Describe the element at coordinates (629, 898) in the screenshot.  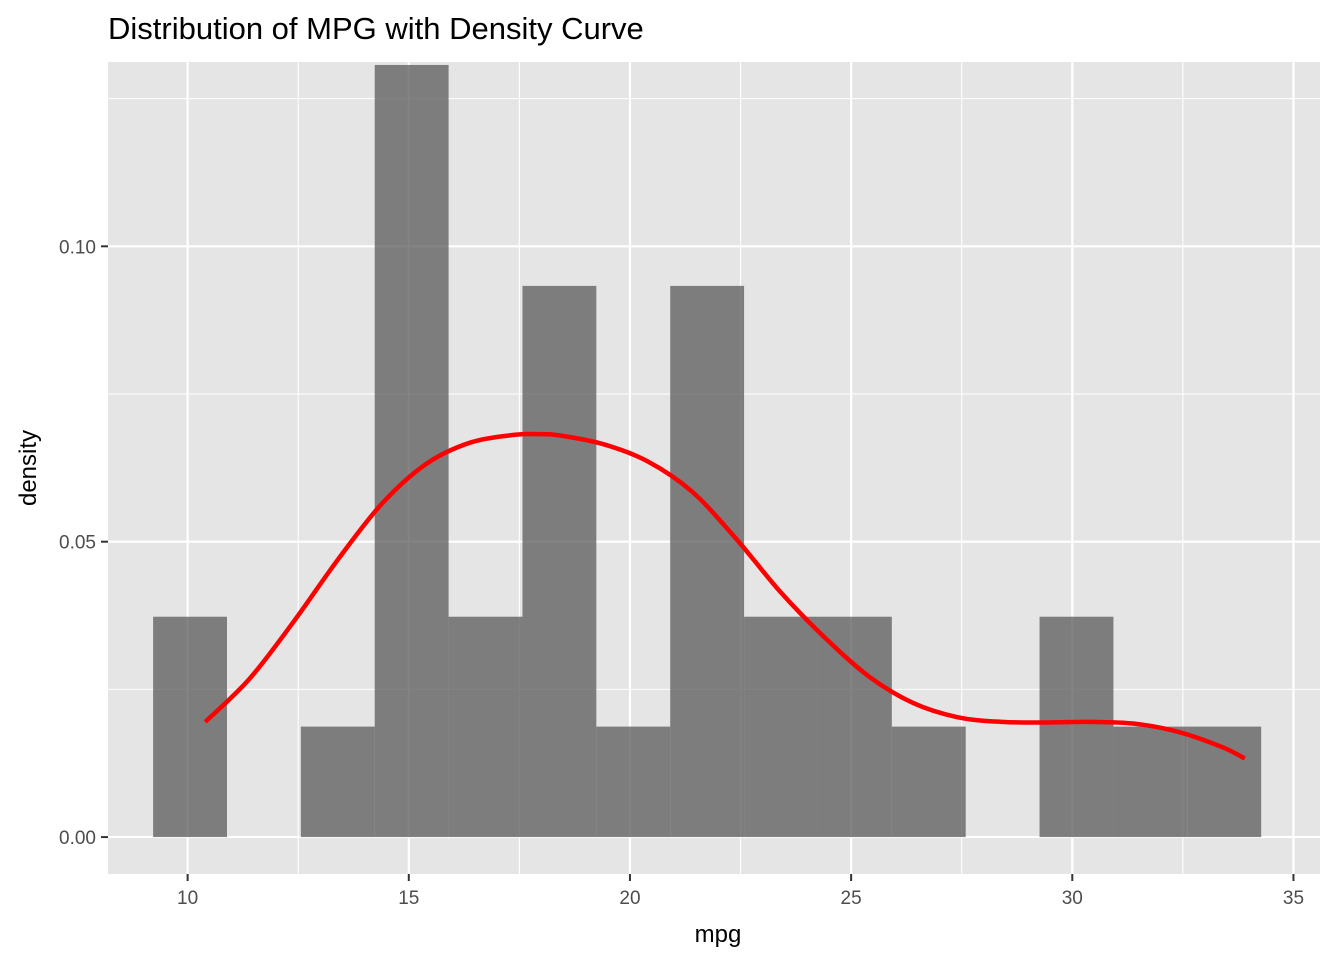
I see `x-tick-label: 20` at that location.